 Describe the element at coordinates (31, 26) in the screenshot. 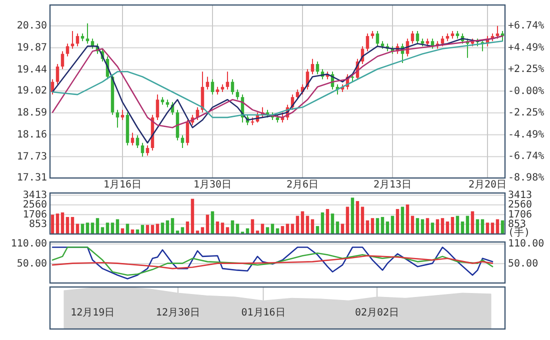

I see `y-tick-label: 20.30` at that location.